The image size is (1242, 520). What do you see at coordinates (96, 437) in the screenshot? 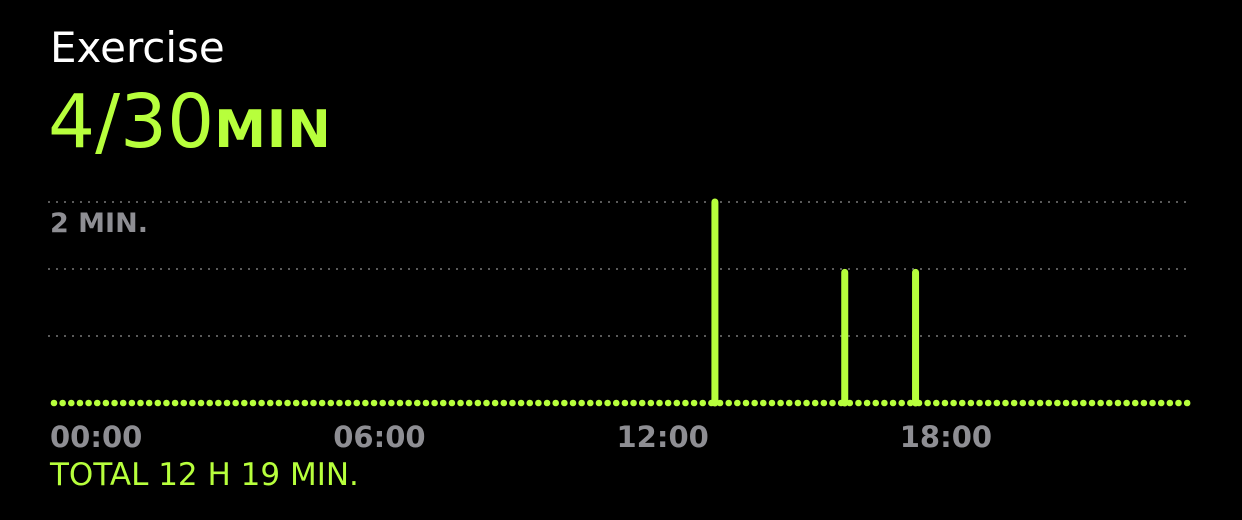
I see `x-tick-label: 00:00` at bounding box center [96, 437].